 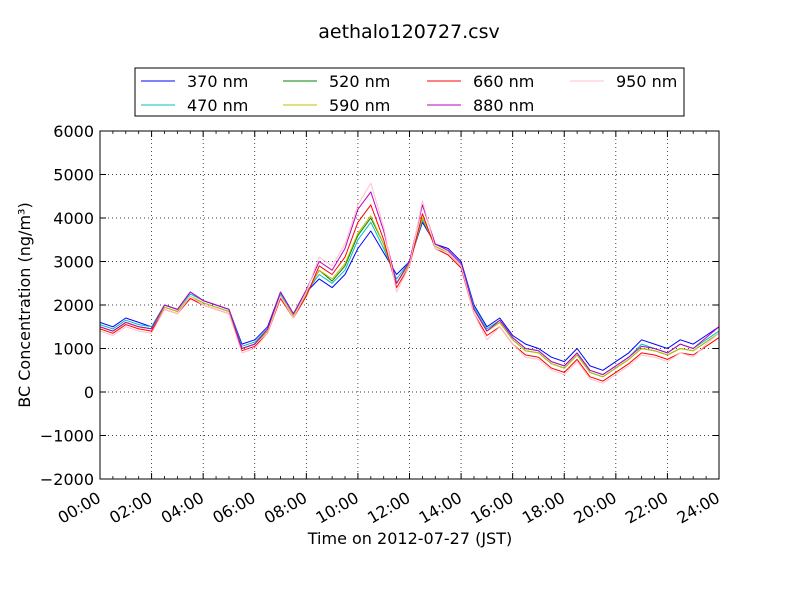 I want to click on legend-label: 520 nm, so click(x=359, y=81).